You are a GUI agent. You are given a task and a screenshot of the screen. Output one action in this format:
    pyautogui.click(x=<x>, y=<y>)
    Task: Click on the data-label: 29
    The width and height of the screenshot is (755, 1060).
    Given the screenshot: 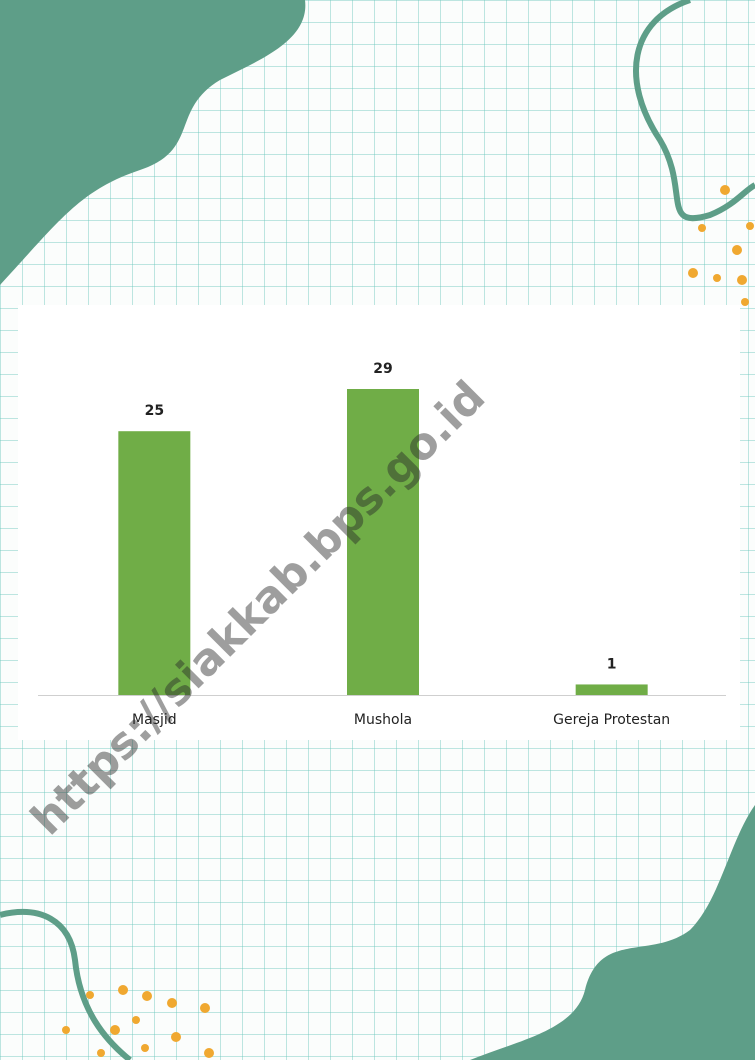 What is the action you would take?
    pyautogui.click(x=382, y=369)
    